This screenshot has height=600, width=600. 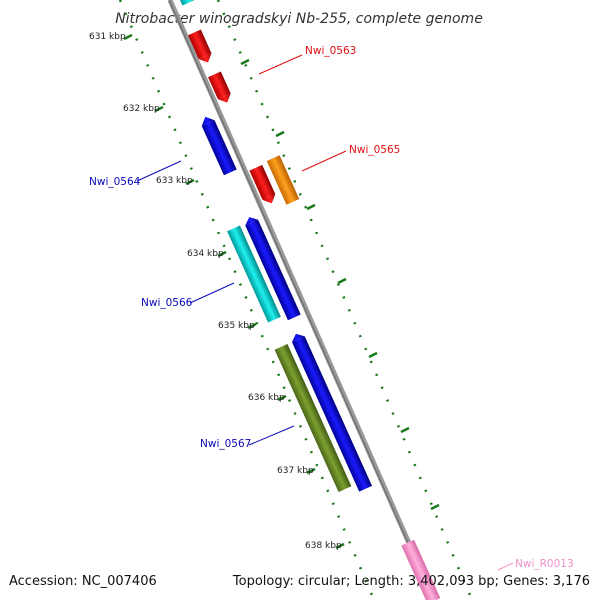 I want to click on leader-nwi-r0013, so click(x=505, y=566).